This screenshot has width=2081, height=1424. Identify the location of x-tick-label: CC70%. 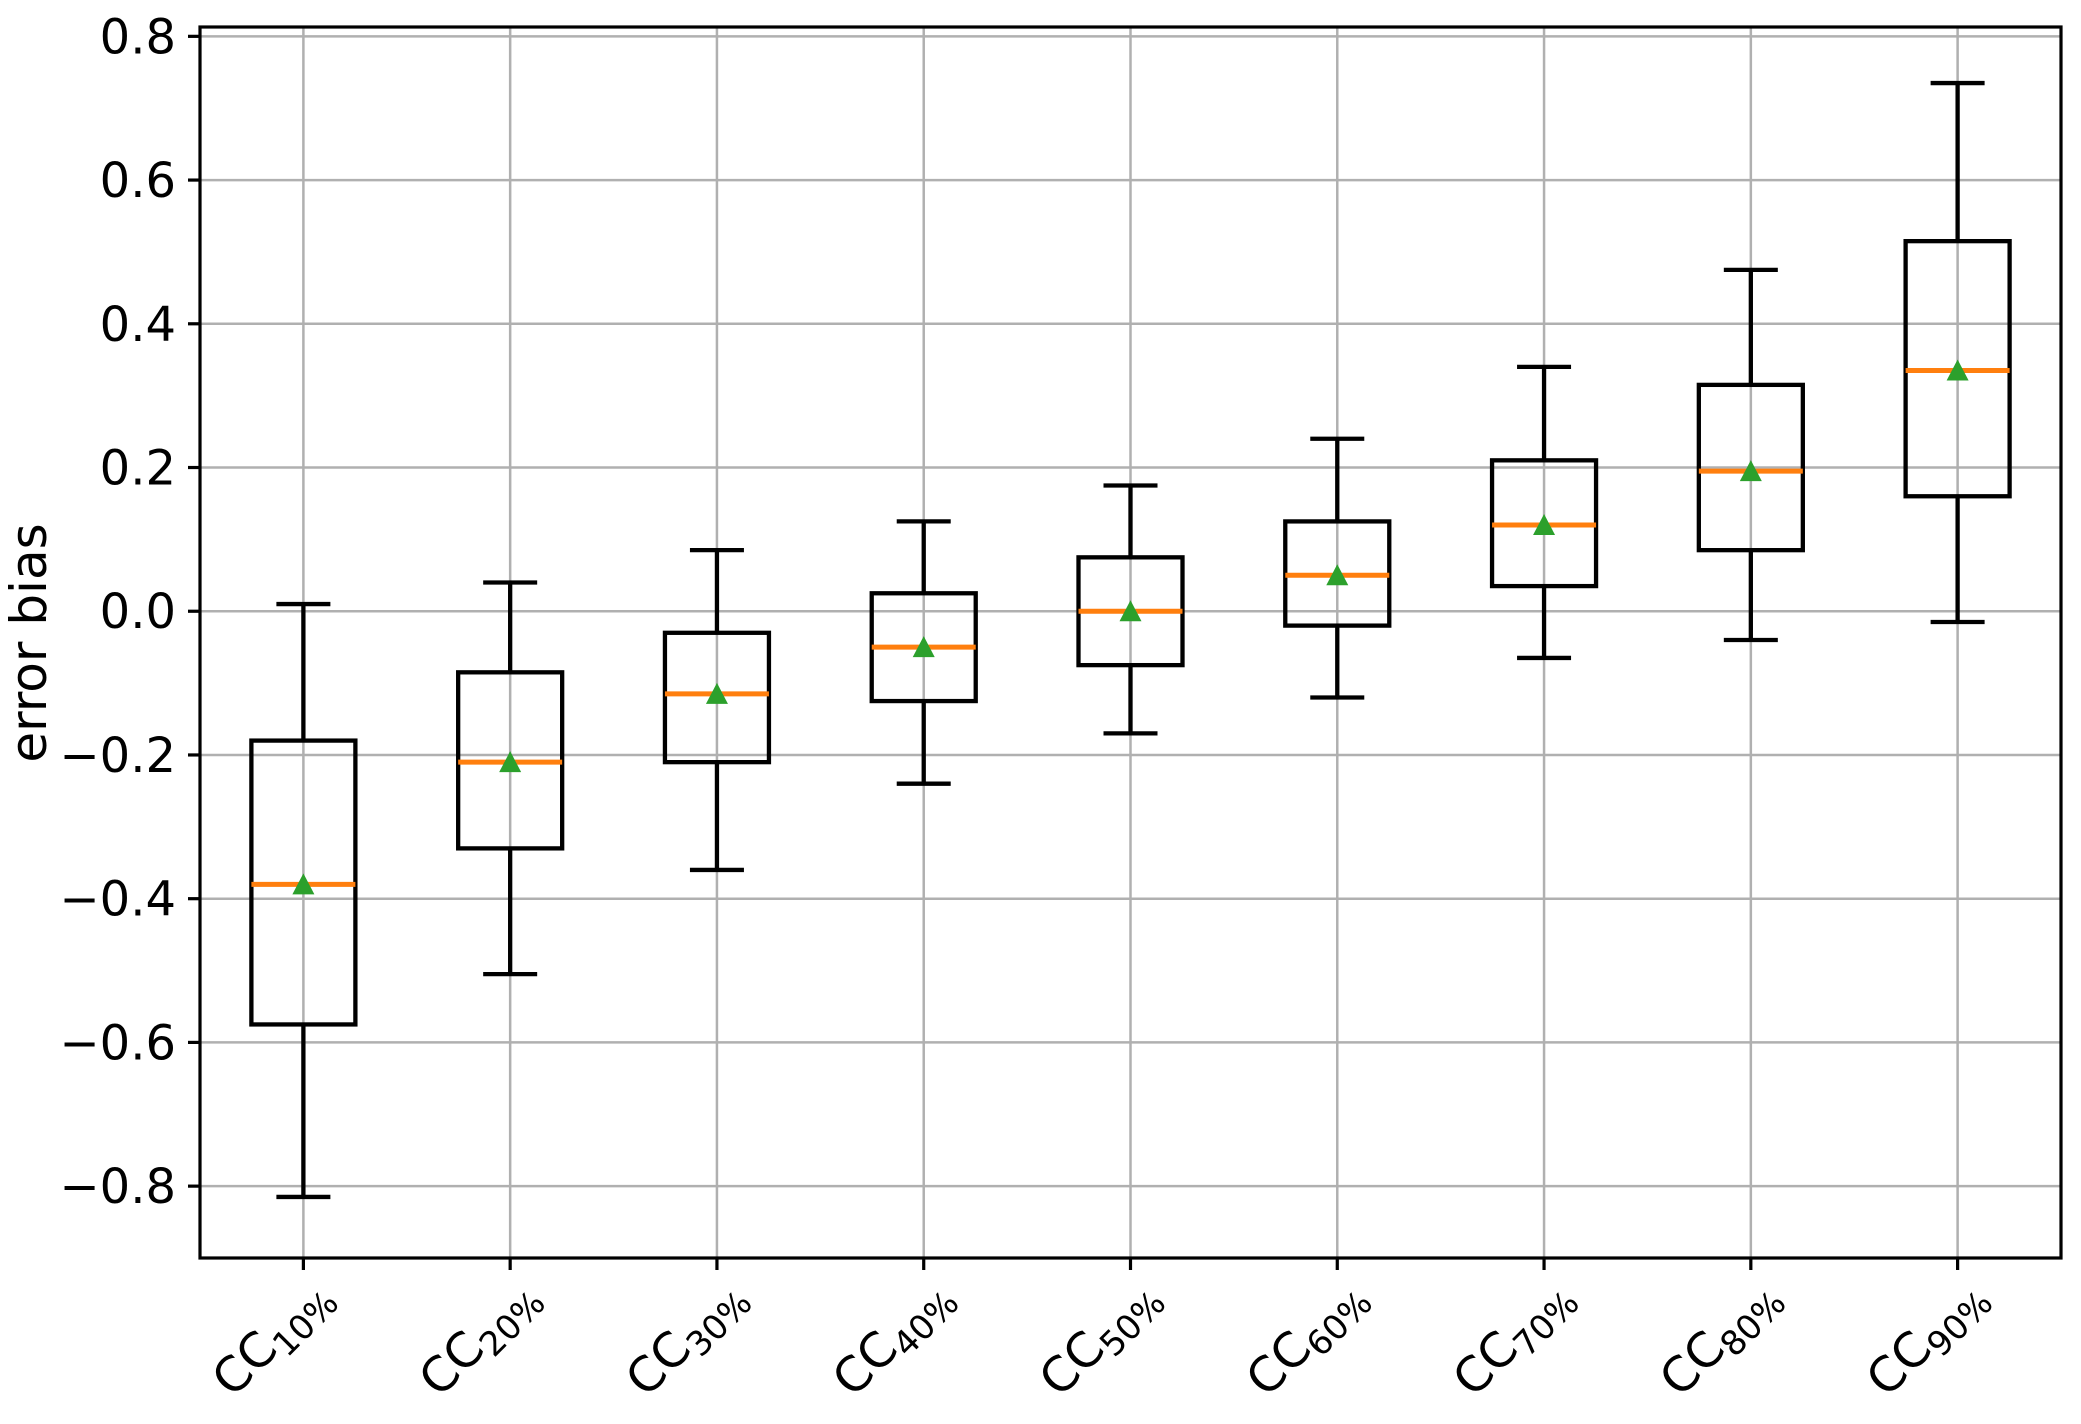
(1514, 1339).